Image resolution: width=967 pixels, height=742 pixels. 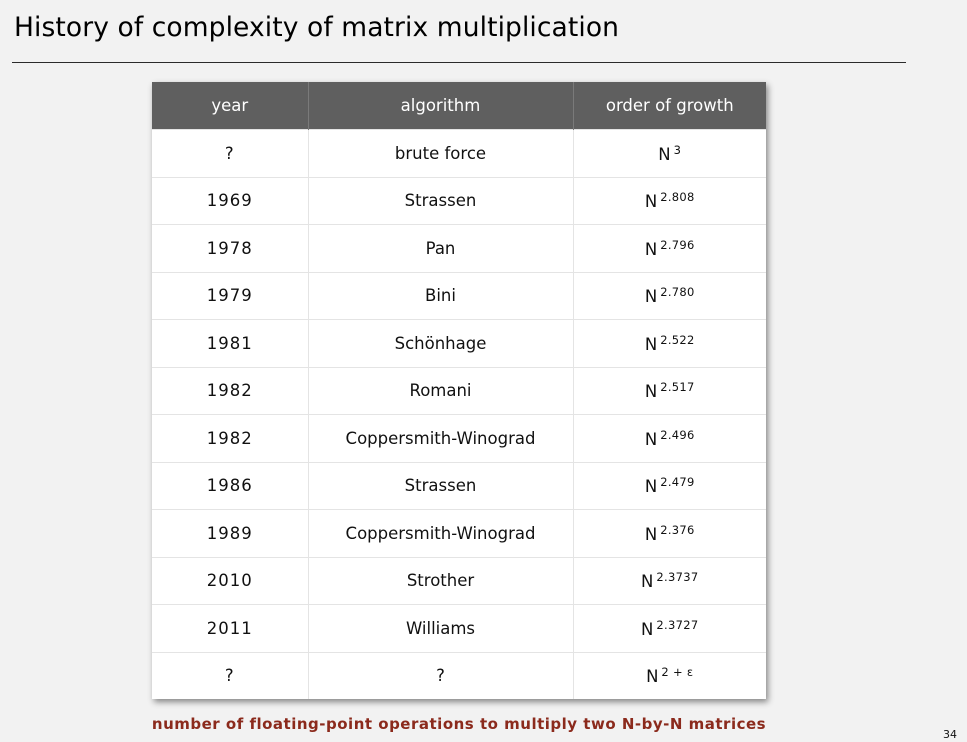 What do you see at coordinates (677, 244) in the screenshot?
I see `growth-exponent: 2.796` at bounding box center [677, 244].